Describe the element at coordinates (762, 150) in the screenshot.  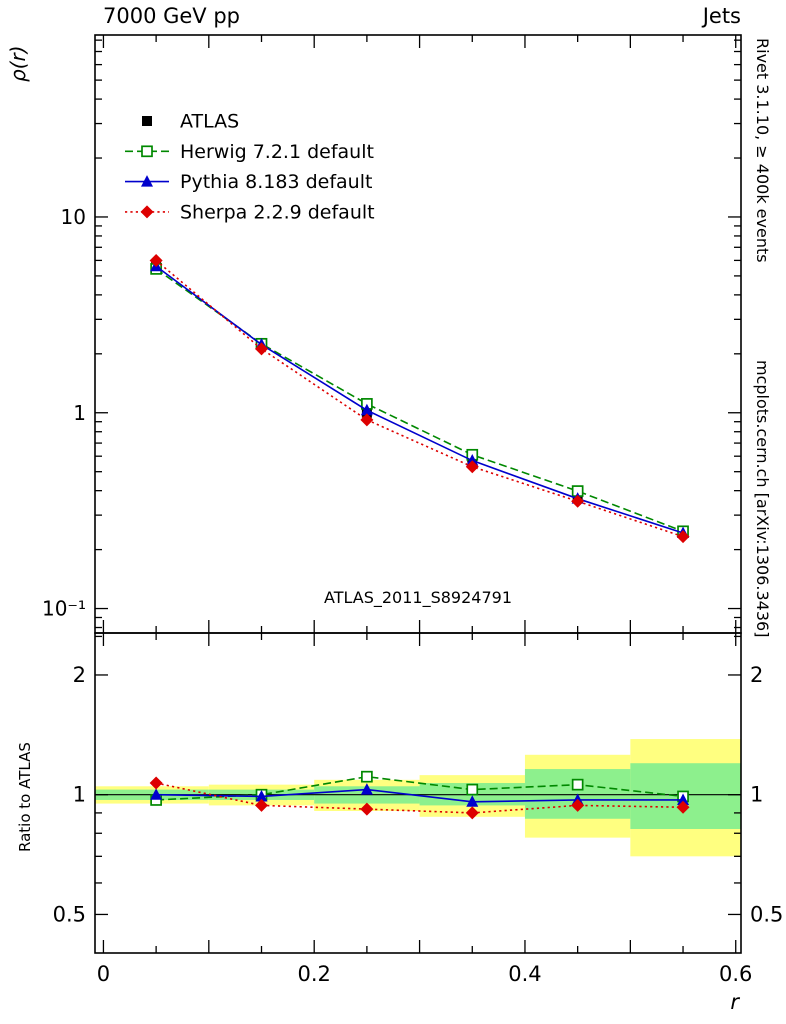
I see `rivet-version-label: Rivet 3.1.10, ≥ 400k events` at that location.